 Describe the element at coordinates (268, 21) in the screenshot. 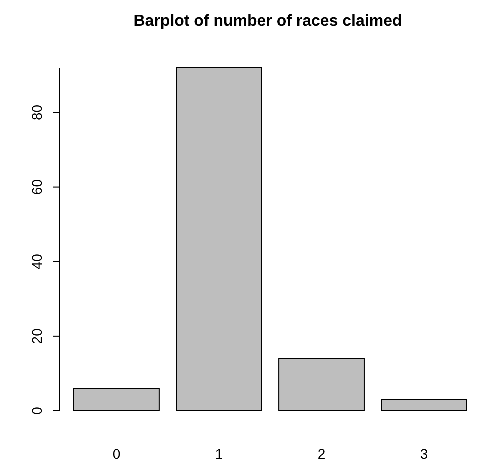

I see `chart-title: Barplot of number of races claimed` at that location.